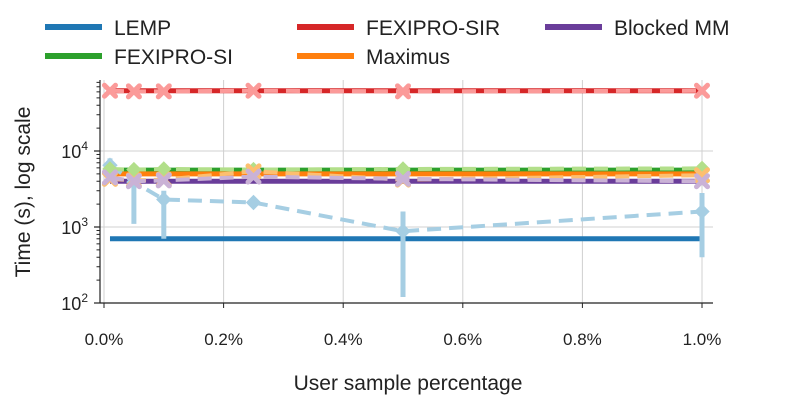  I want to click on y-axis-title: Time (s), log scale, so click(23, 192).